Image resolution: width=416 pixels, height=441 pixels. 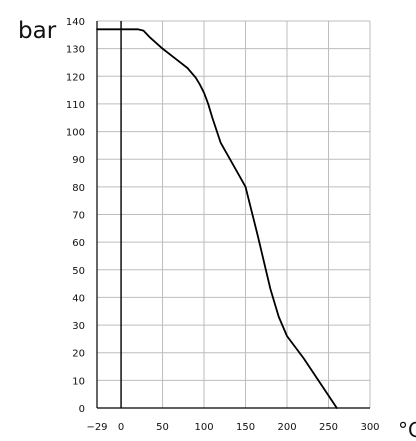 I want to click on y-tick-label: 110, so click(x=75, y=105).